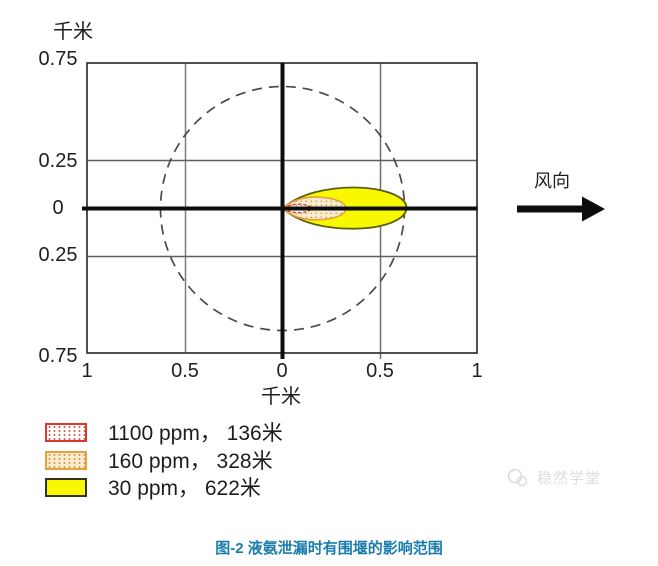  I want to click on wind-direction-label: 风向, so click(552, 181).